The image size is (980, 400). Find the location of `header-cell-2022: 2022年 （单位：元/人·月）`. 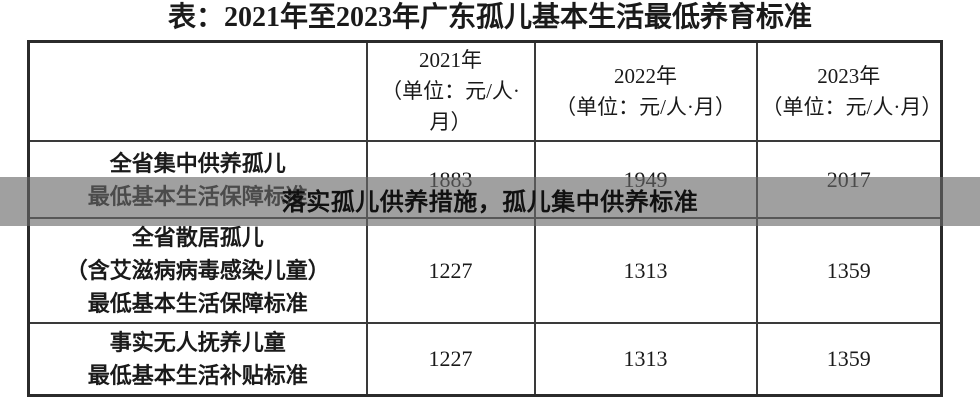

header-cell-2022: 2022年 （单位：元/人·月） is located at coordinates (645, 91).